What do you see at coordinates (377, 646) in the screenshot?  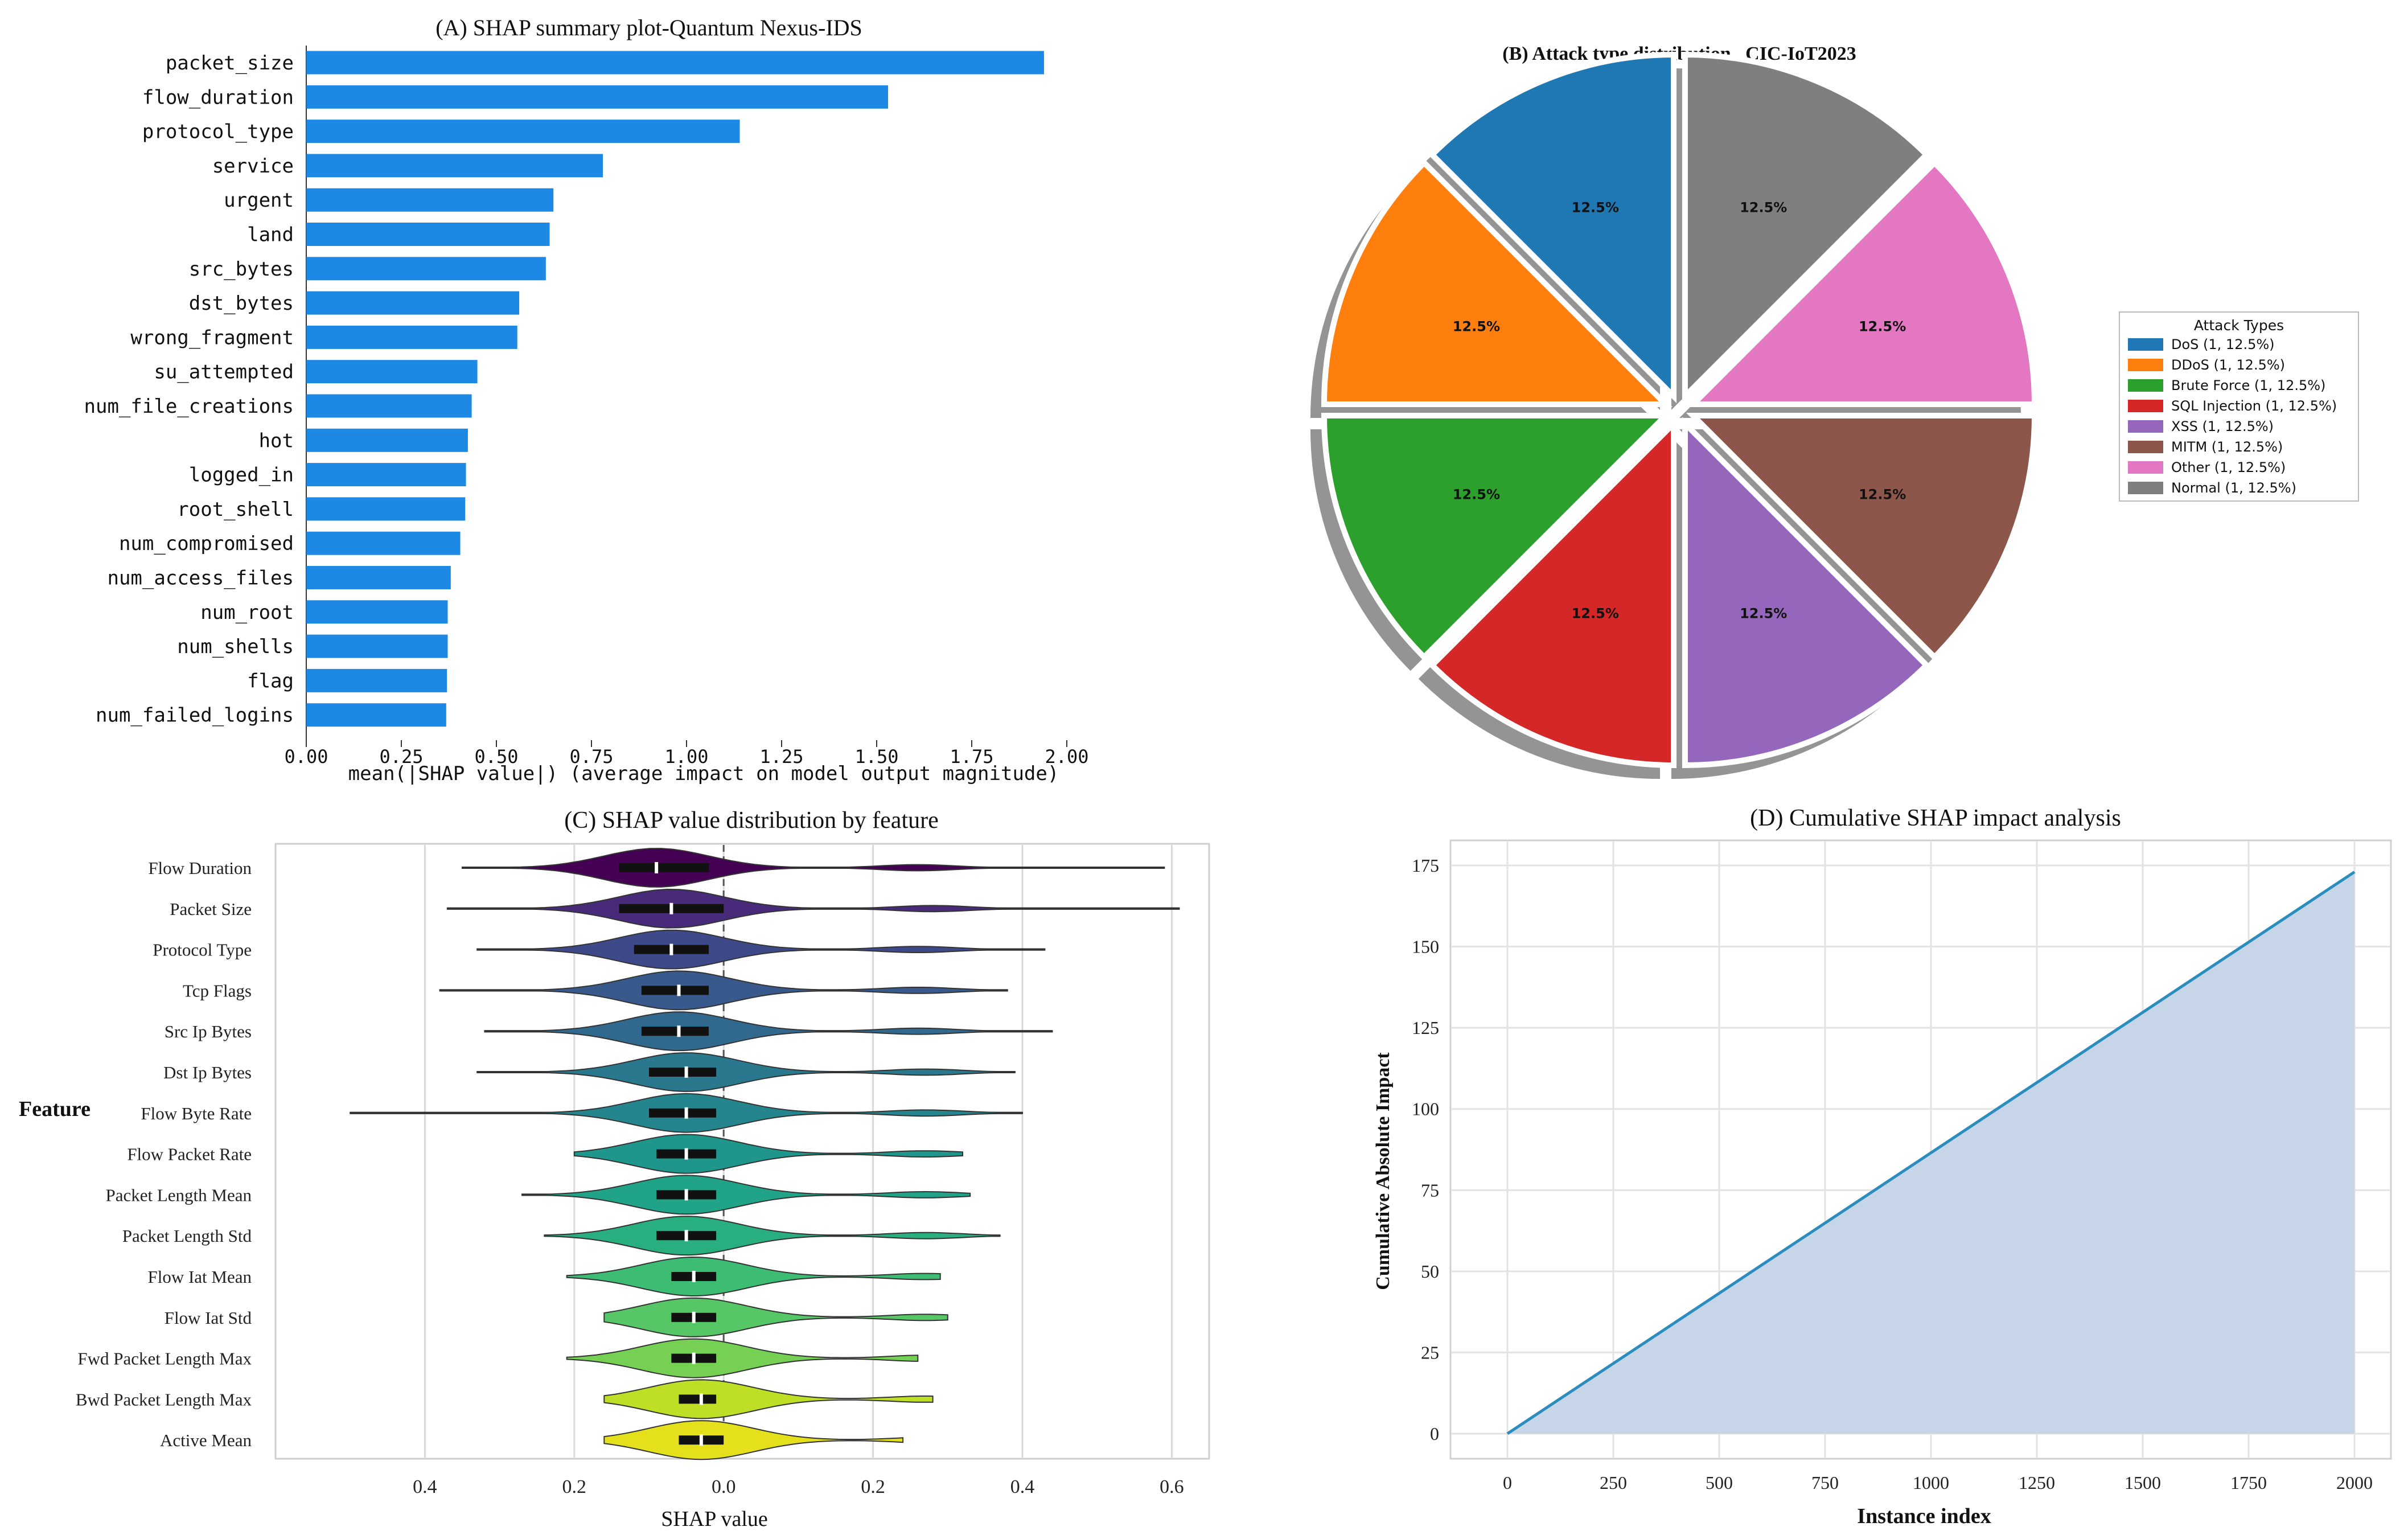 I see `bar-num-shells` at bounding box center [377, 646].